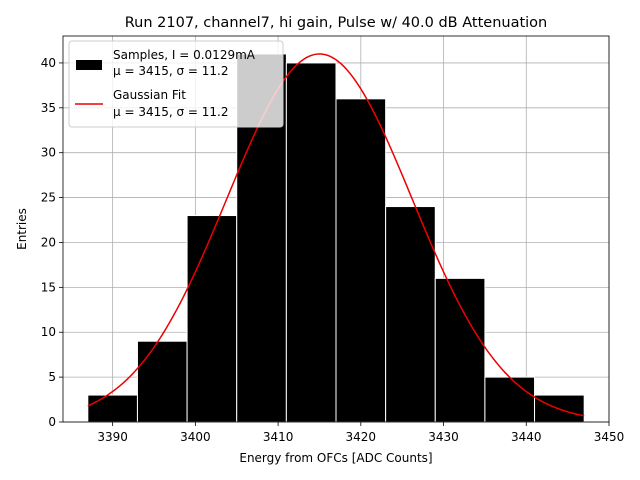 This screenshot has width=640, height=480. I want to click on y-tick-label: 5, so click(52, 377).